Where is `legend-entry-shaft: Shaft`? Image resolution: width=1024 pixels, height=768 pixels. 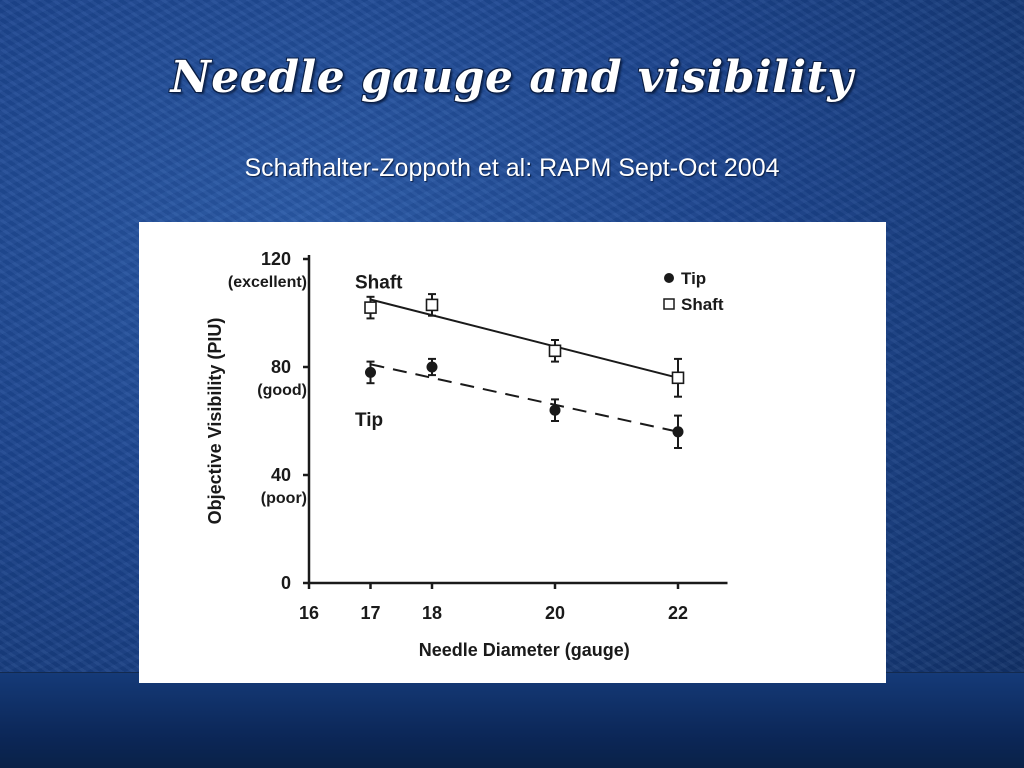 legend-entry-shaft: Shaft is located at coordinates (702, 304).